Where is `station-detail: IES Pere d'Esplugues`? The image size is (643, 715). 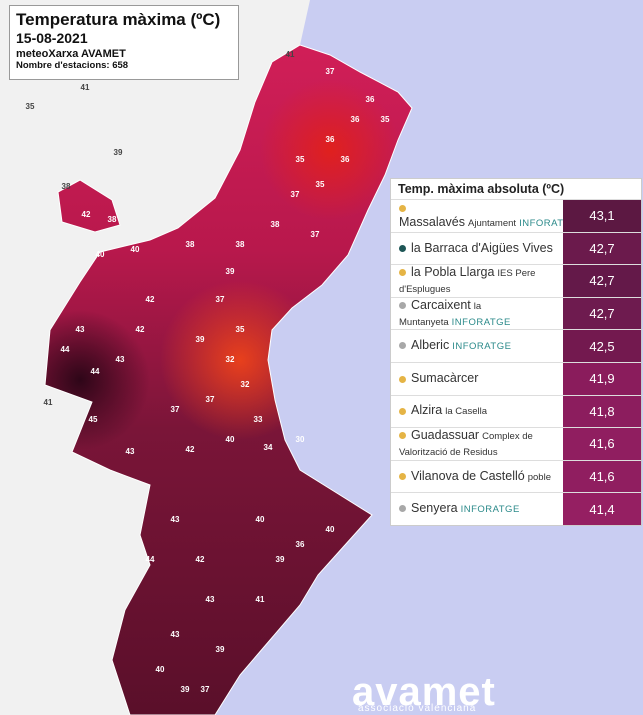 station-detail: IES Pere d'Esplugues is located at coordinates (467, 281).